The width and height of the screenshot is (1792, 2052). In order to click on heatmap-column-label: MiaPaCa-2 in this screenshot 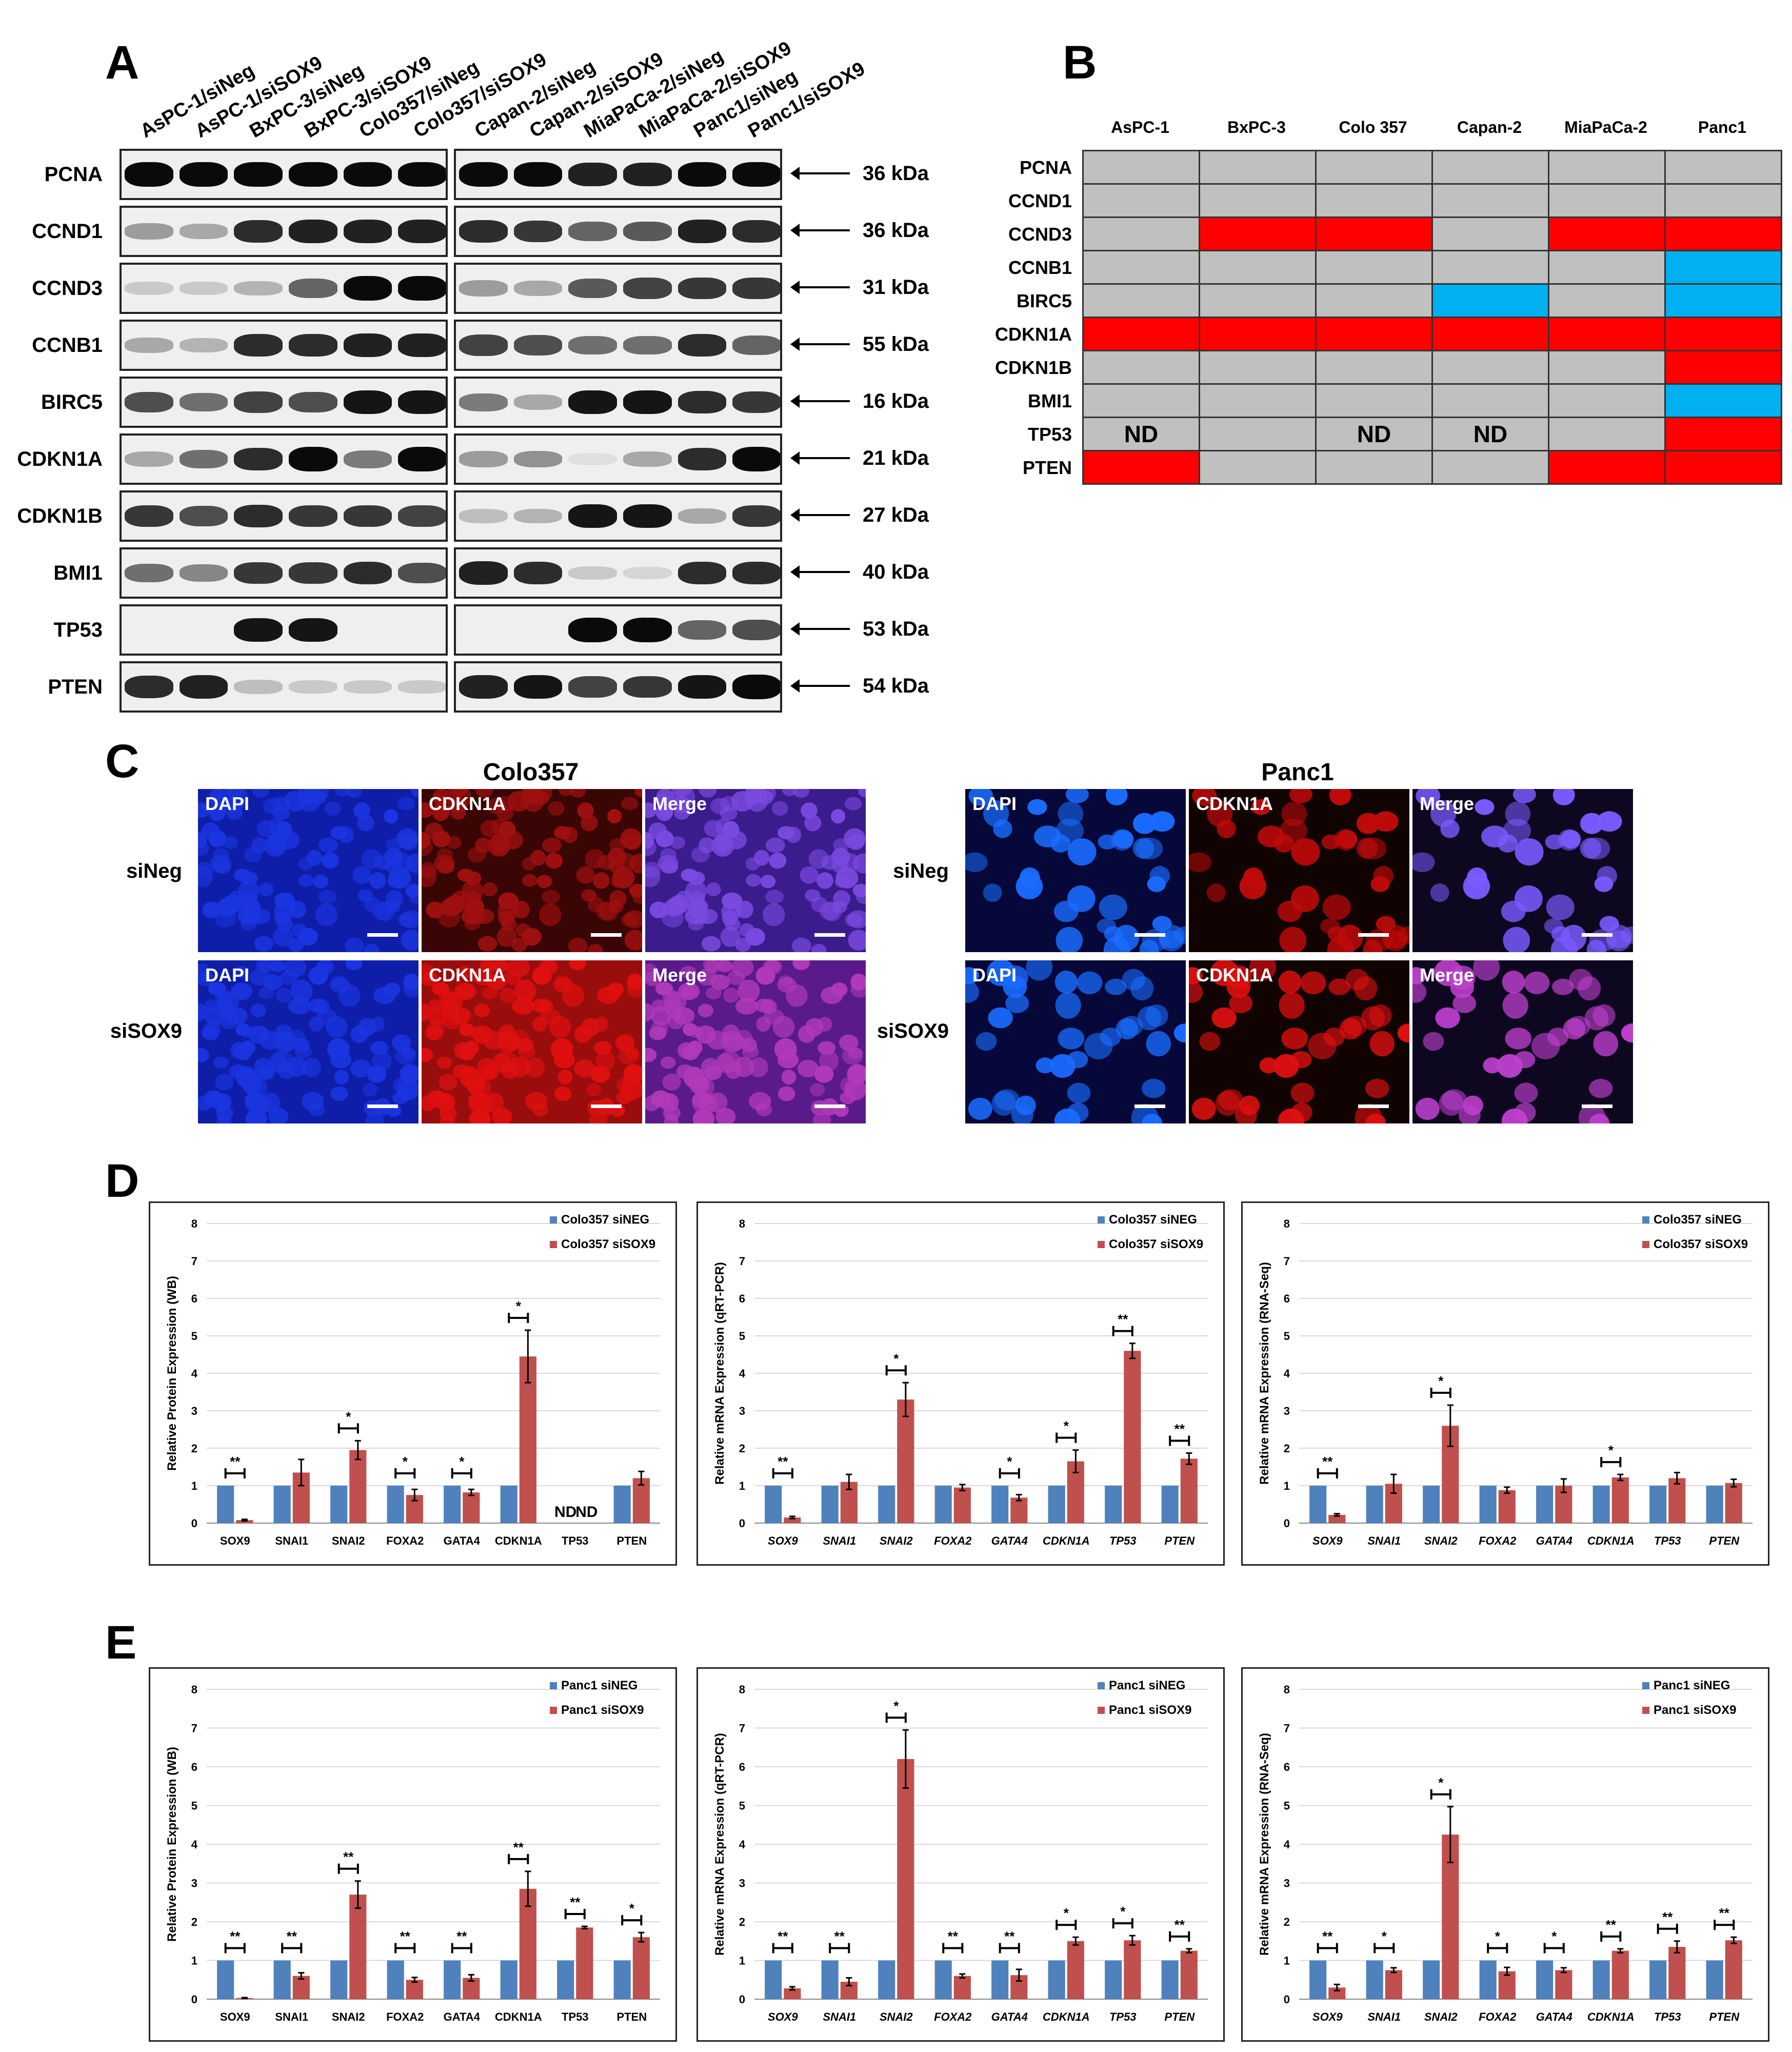, I will do `click(1606, 127)`.